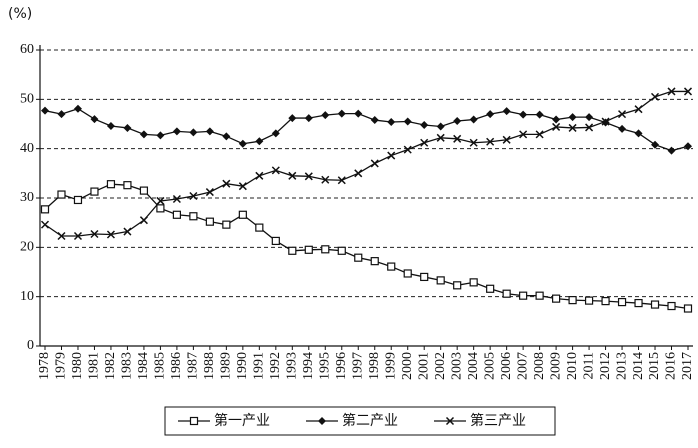 The width and height of the screenshot is (698, 448). What do you see at coordinates (489, 366) in the screenshot?
I see `x-tick-label: 2005` at bounding box center [489, 366].